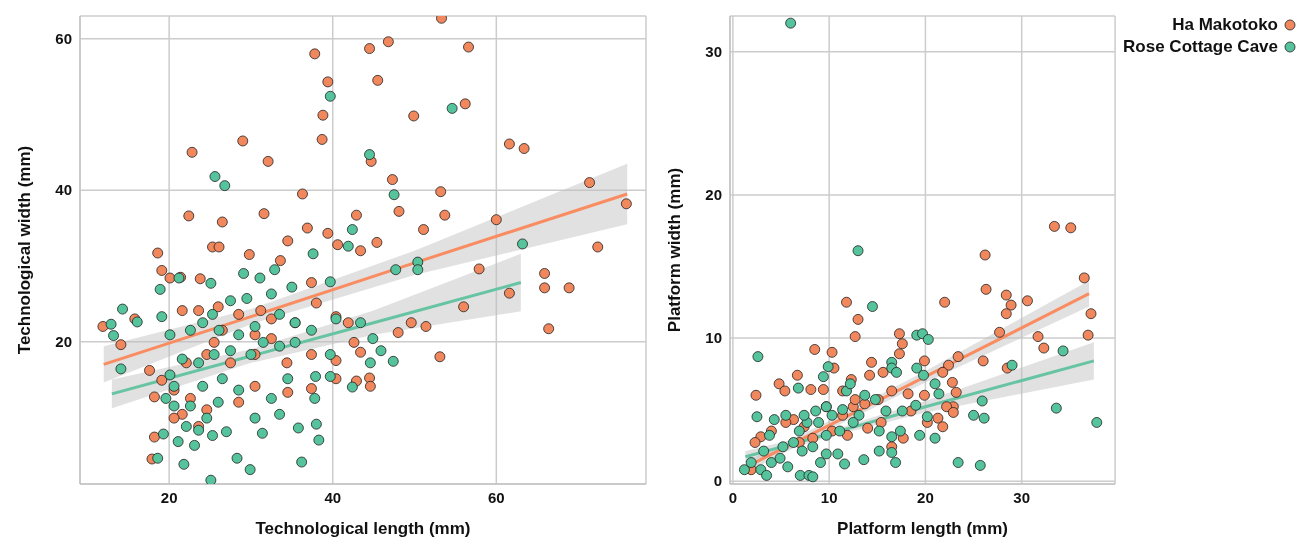 The height and width of the screenshot is (556, 1315). I want to click on y-axis-title: Technological width (mm), so click(25, 250).